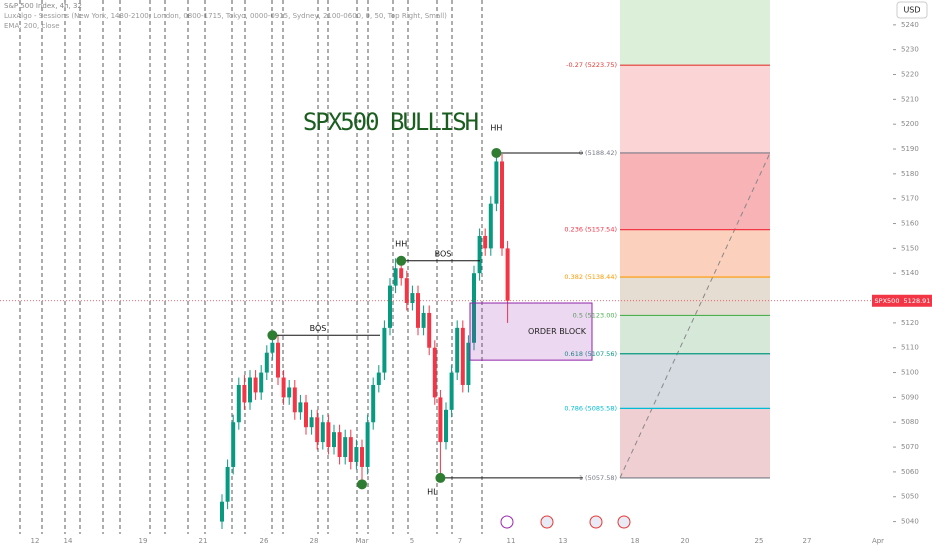 The height and width of the screenshot is (550, 932). I want to click on y-tick-label: 5090, so click(910, 397).